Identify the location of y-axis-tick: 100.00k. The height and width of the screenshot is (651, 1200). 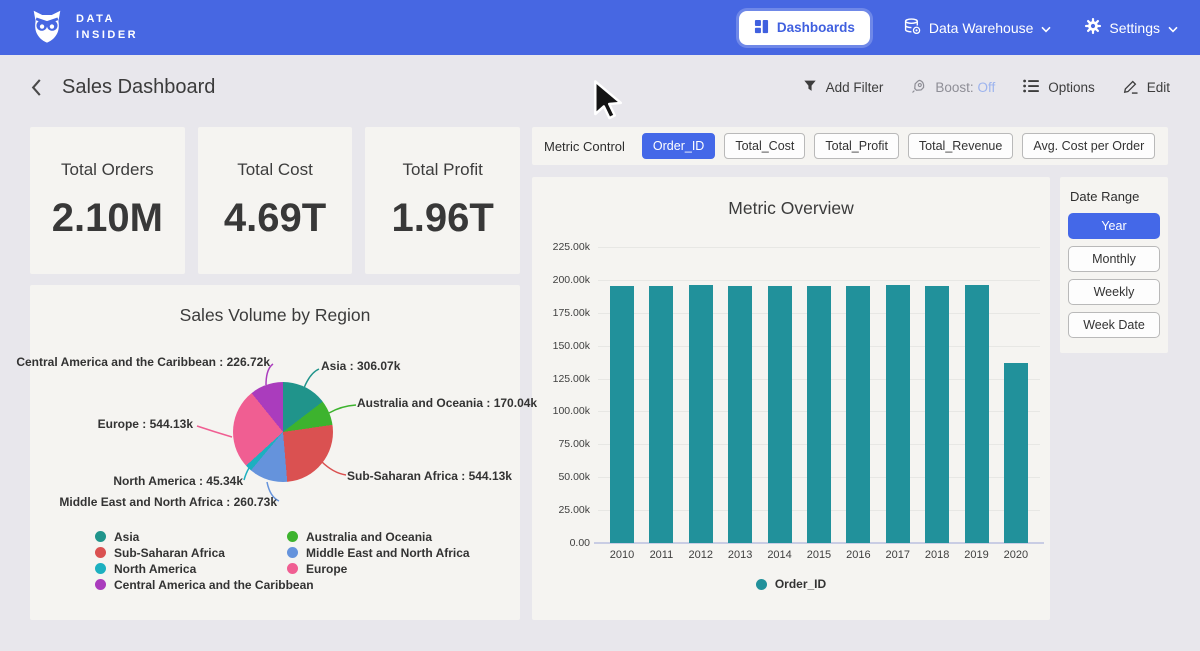
(571, 411).